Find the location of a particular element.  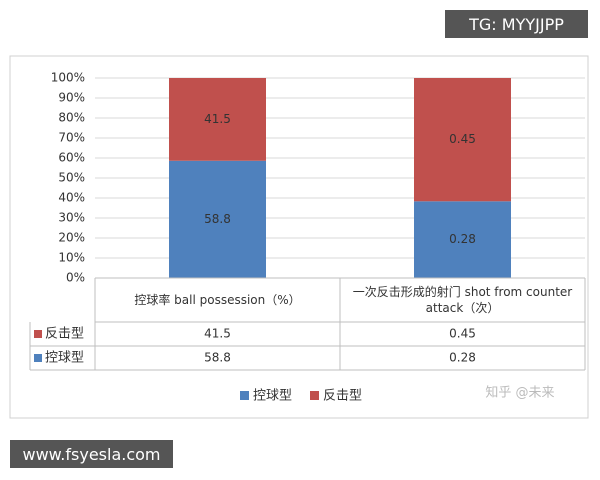

x-tick-label: 一次反击形成的射门 shot from counter attack（次） is located at coordinates (462, 300).